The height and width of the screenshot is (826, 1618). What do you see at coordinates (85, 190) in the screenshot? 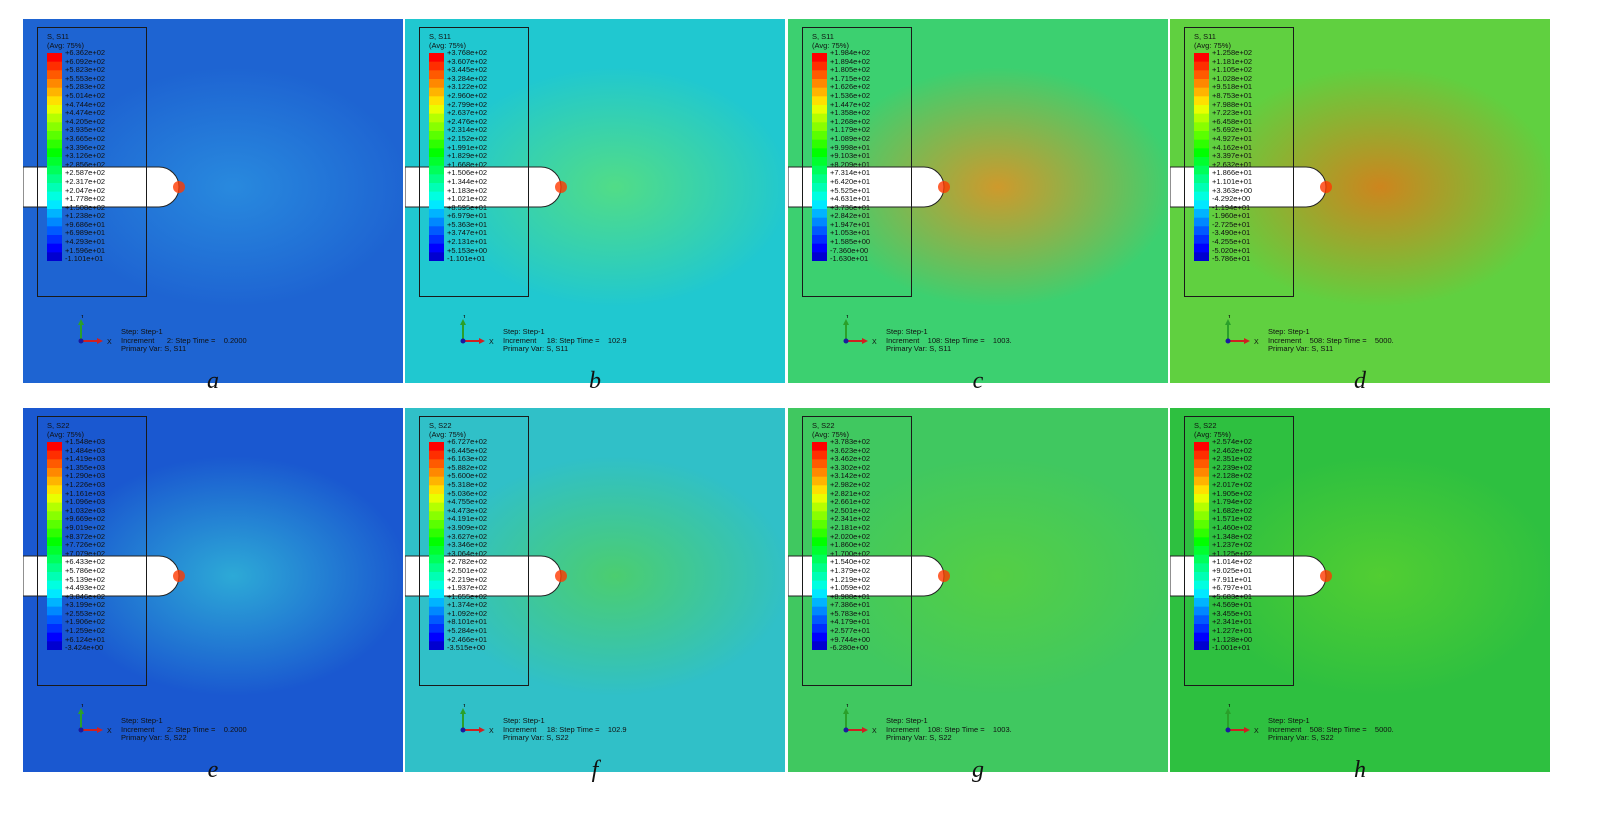
I see `legend-value: +2.047e+02` at bounding box center [85, 190].